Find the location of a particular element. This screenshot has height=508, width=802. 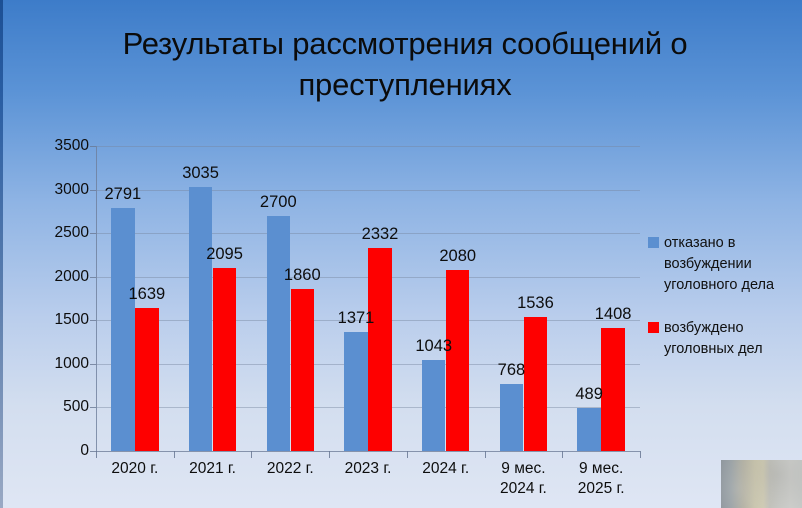

bar-value-label: 1860 is located at coordinates (302, 274).